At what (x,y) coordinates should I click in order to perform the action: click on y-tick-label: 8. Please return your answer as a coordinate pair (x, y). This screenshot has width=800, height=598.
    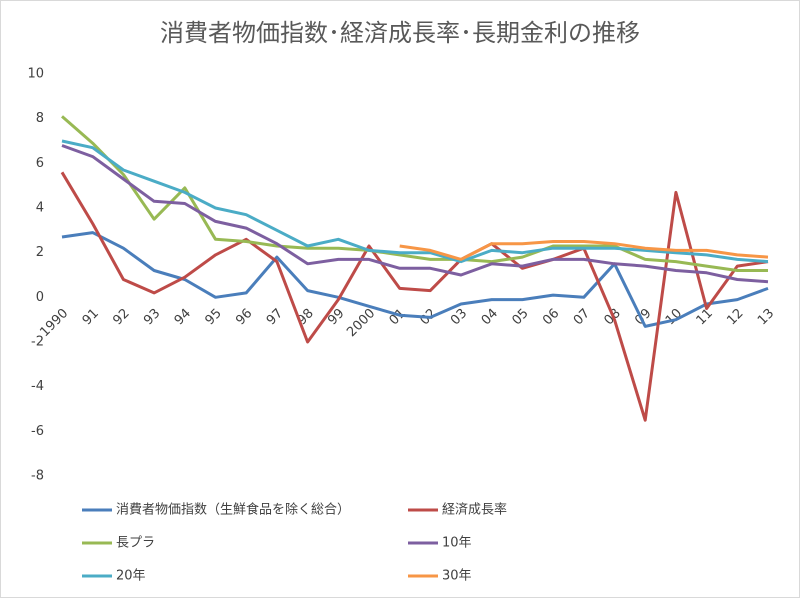
    Looking at the image, I should click on (40, 118).